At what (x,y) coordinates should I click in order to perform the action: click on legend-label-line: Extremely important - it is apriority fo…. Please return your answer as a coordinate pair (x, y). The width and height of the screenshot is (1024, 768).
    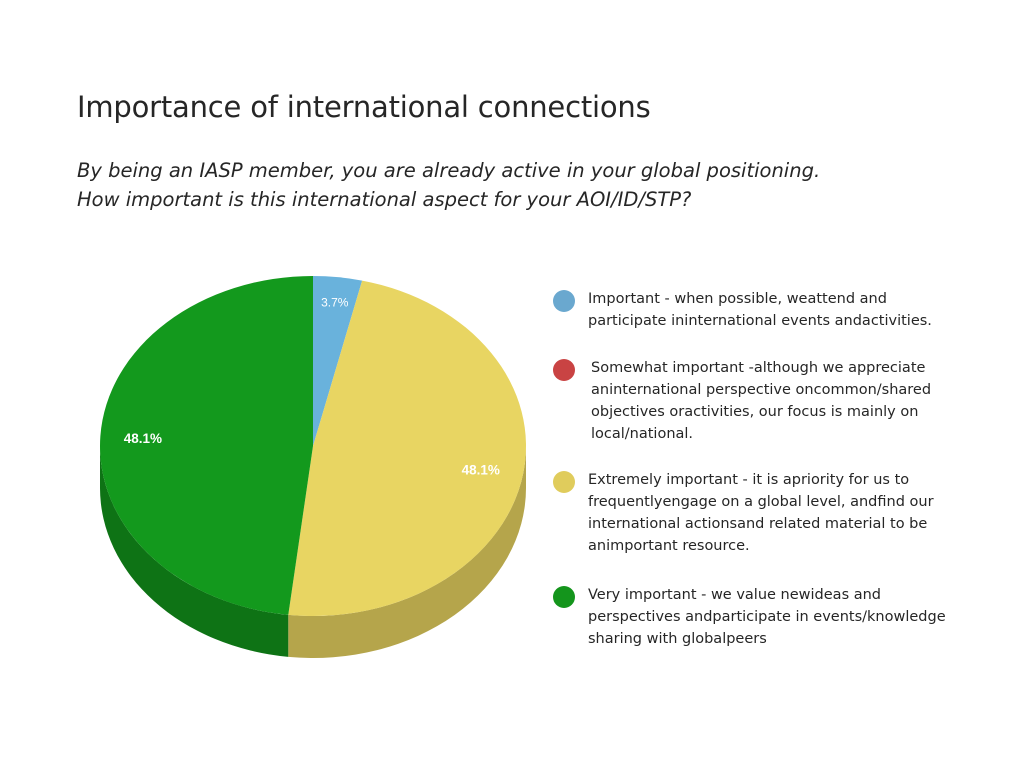
    Looking at the image, I should click on (749, 480).